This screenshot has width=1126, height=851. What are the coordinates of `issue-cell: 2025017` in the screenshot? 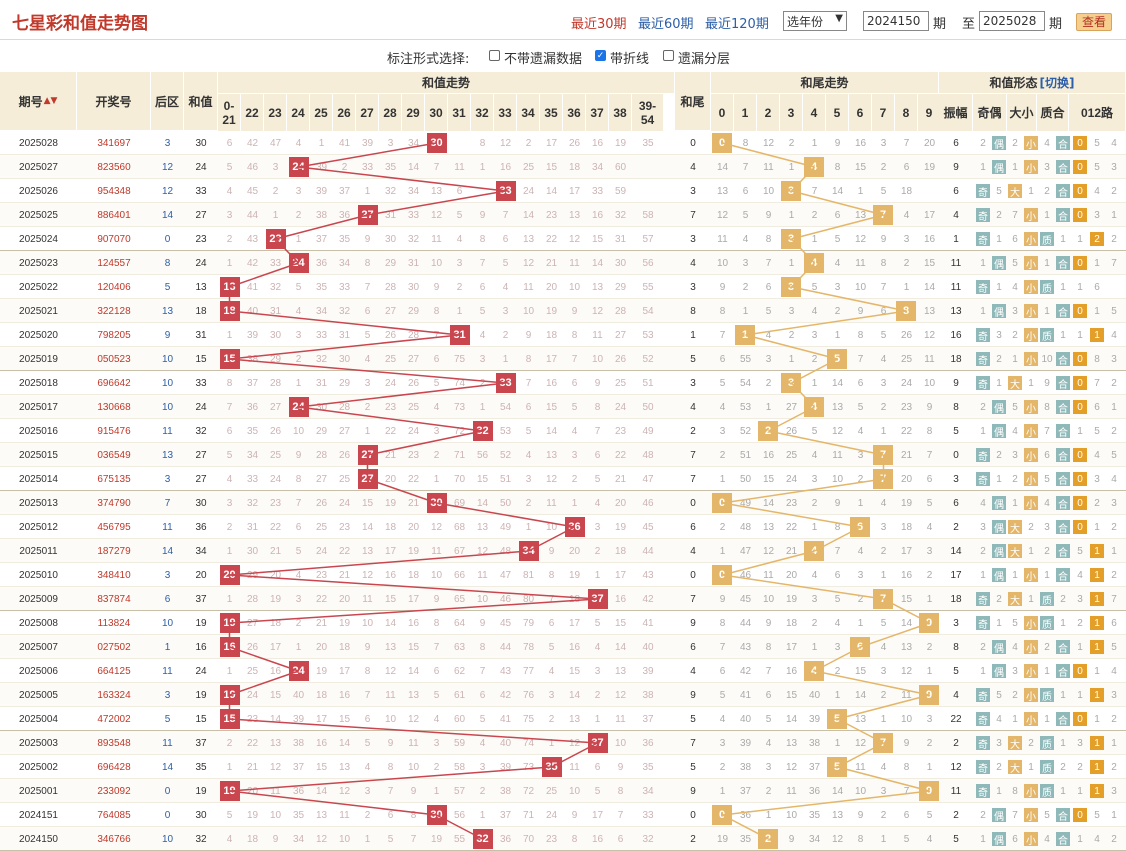 It's located at (38, 407).